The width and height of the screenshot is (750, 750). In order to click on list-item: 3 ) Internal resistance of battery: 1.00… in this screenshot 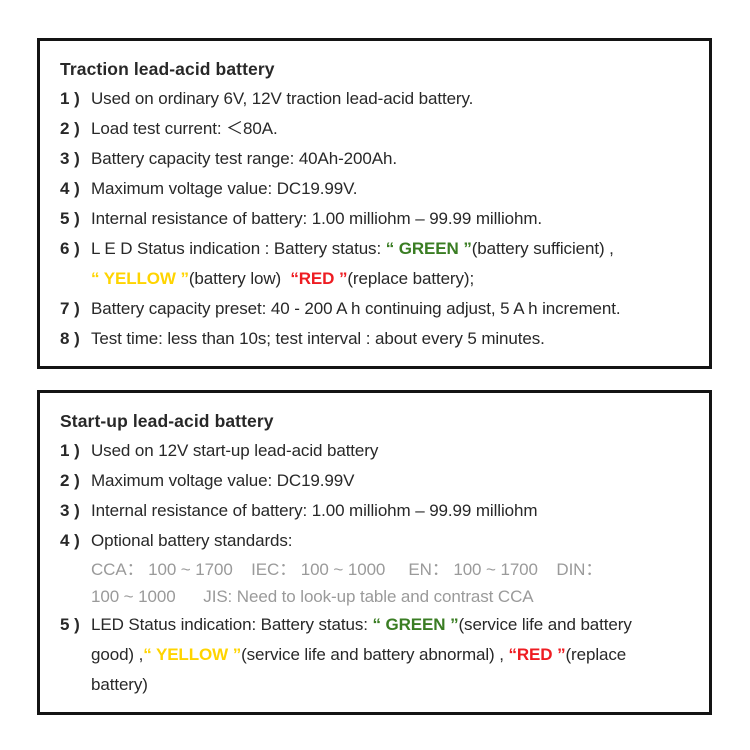, I will do `click(380, 511)`.